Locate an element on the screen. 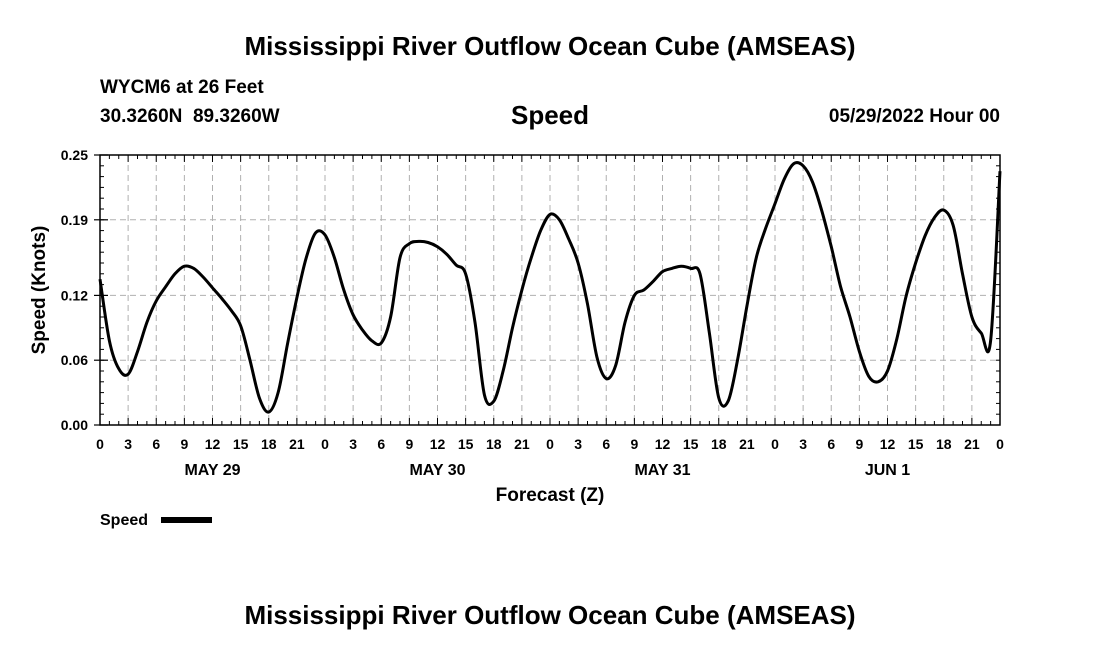 The image size is (1100, 650). y-tick-label: 0.12 is located at coordinates (74, 295).